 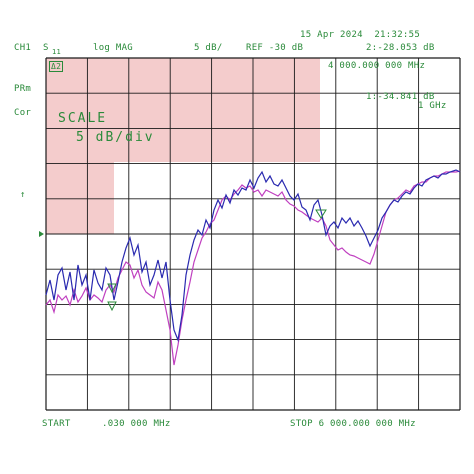 I want to click on marker-2-icon, so click(x=321, y=214).